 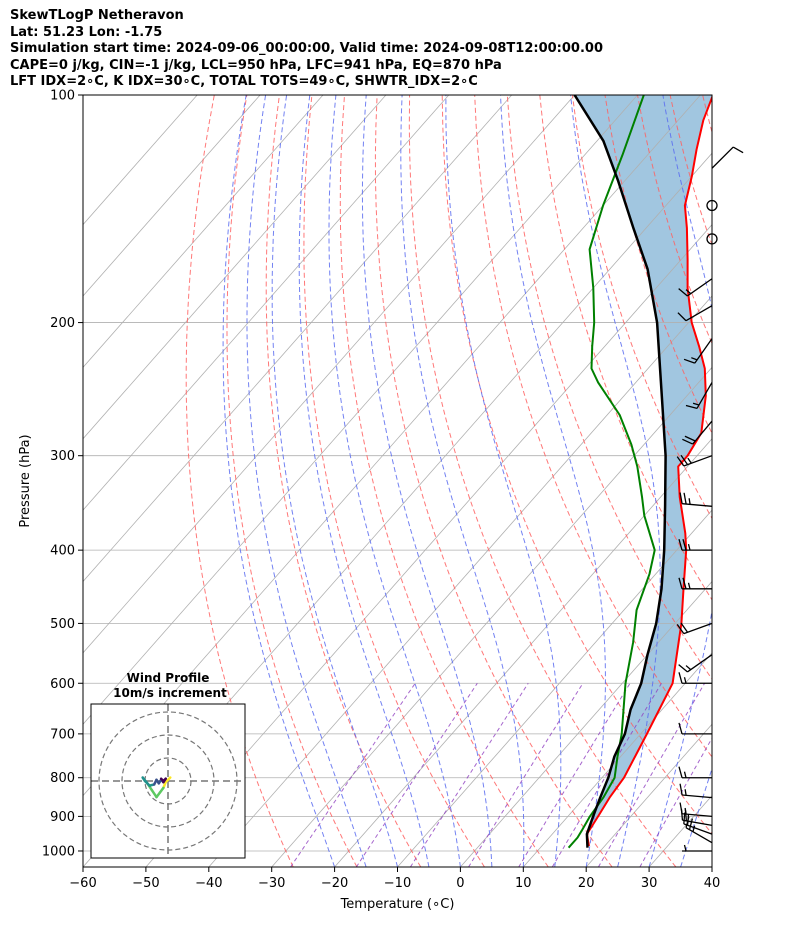 I want to click on x-tick-label: −60, so click(x=82, y=883).